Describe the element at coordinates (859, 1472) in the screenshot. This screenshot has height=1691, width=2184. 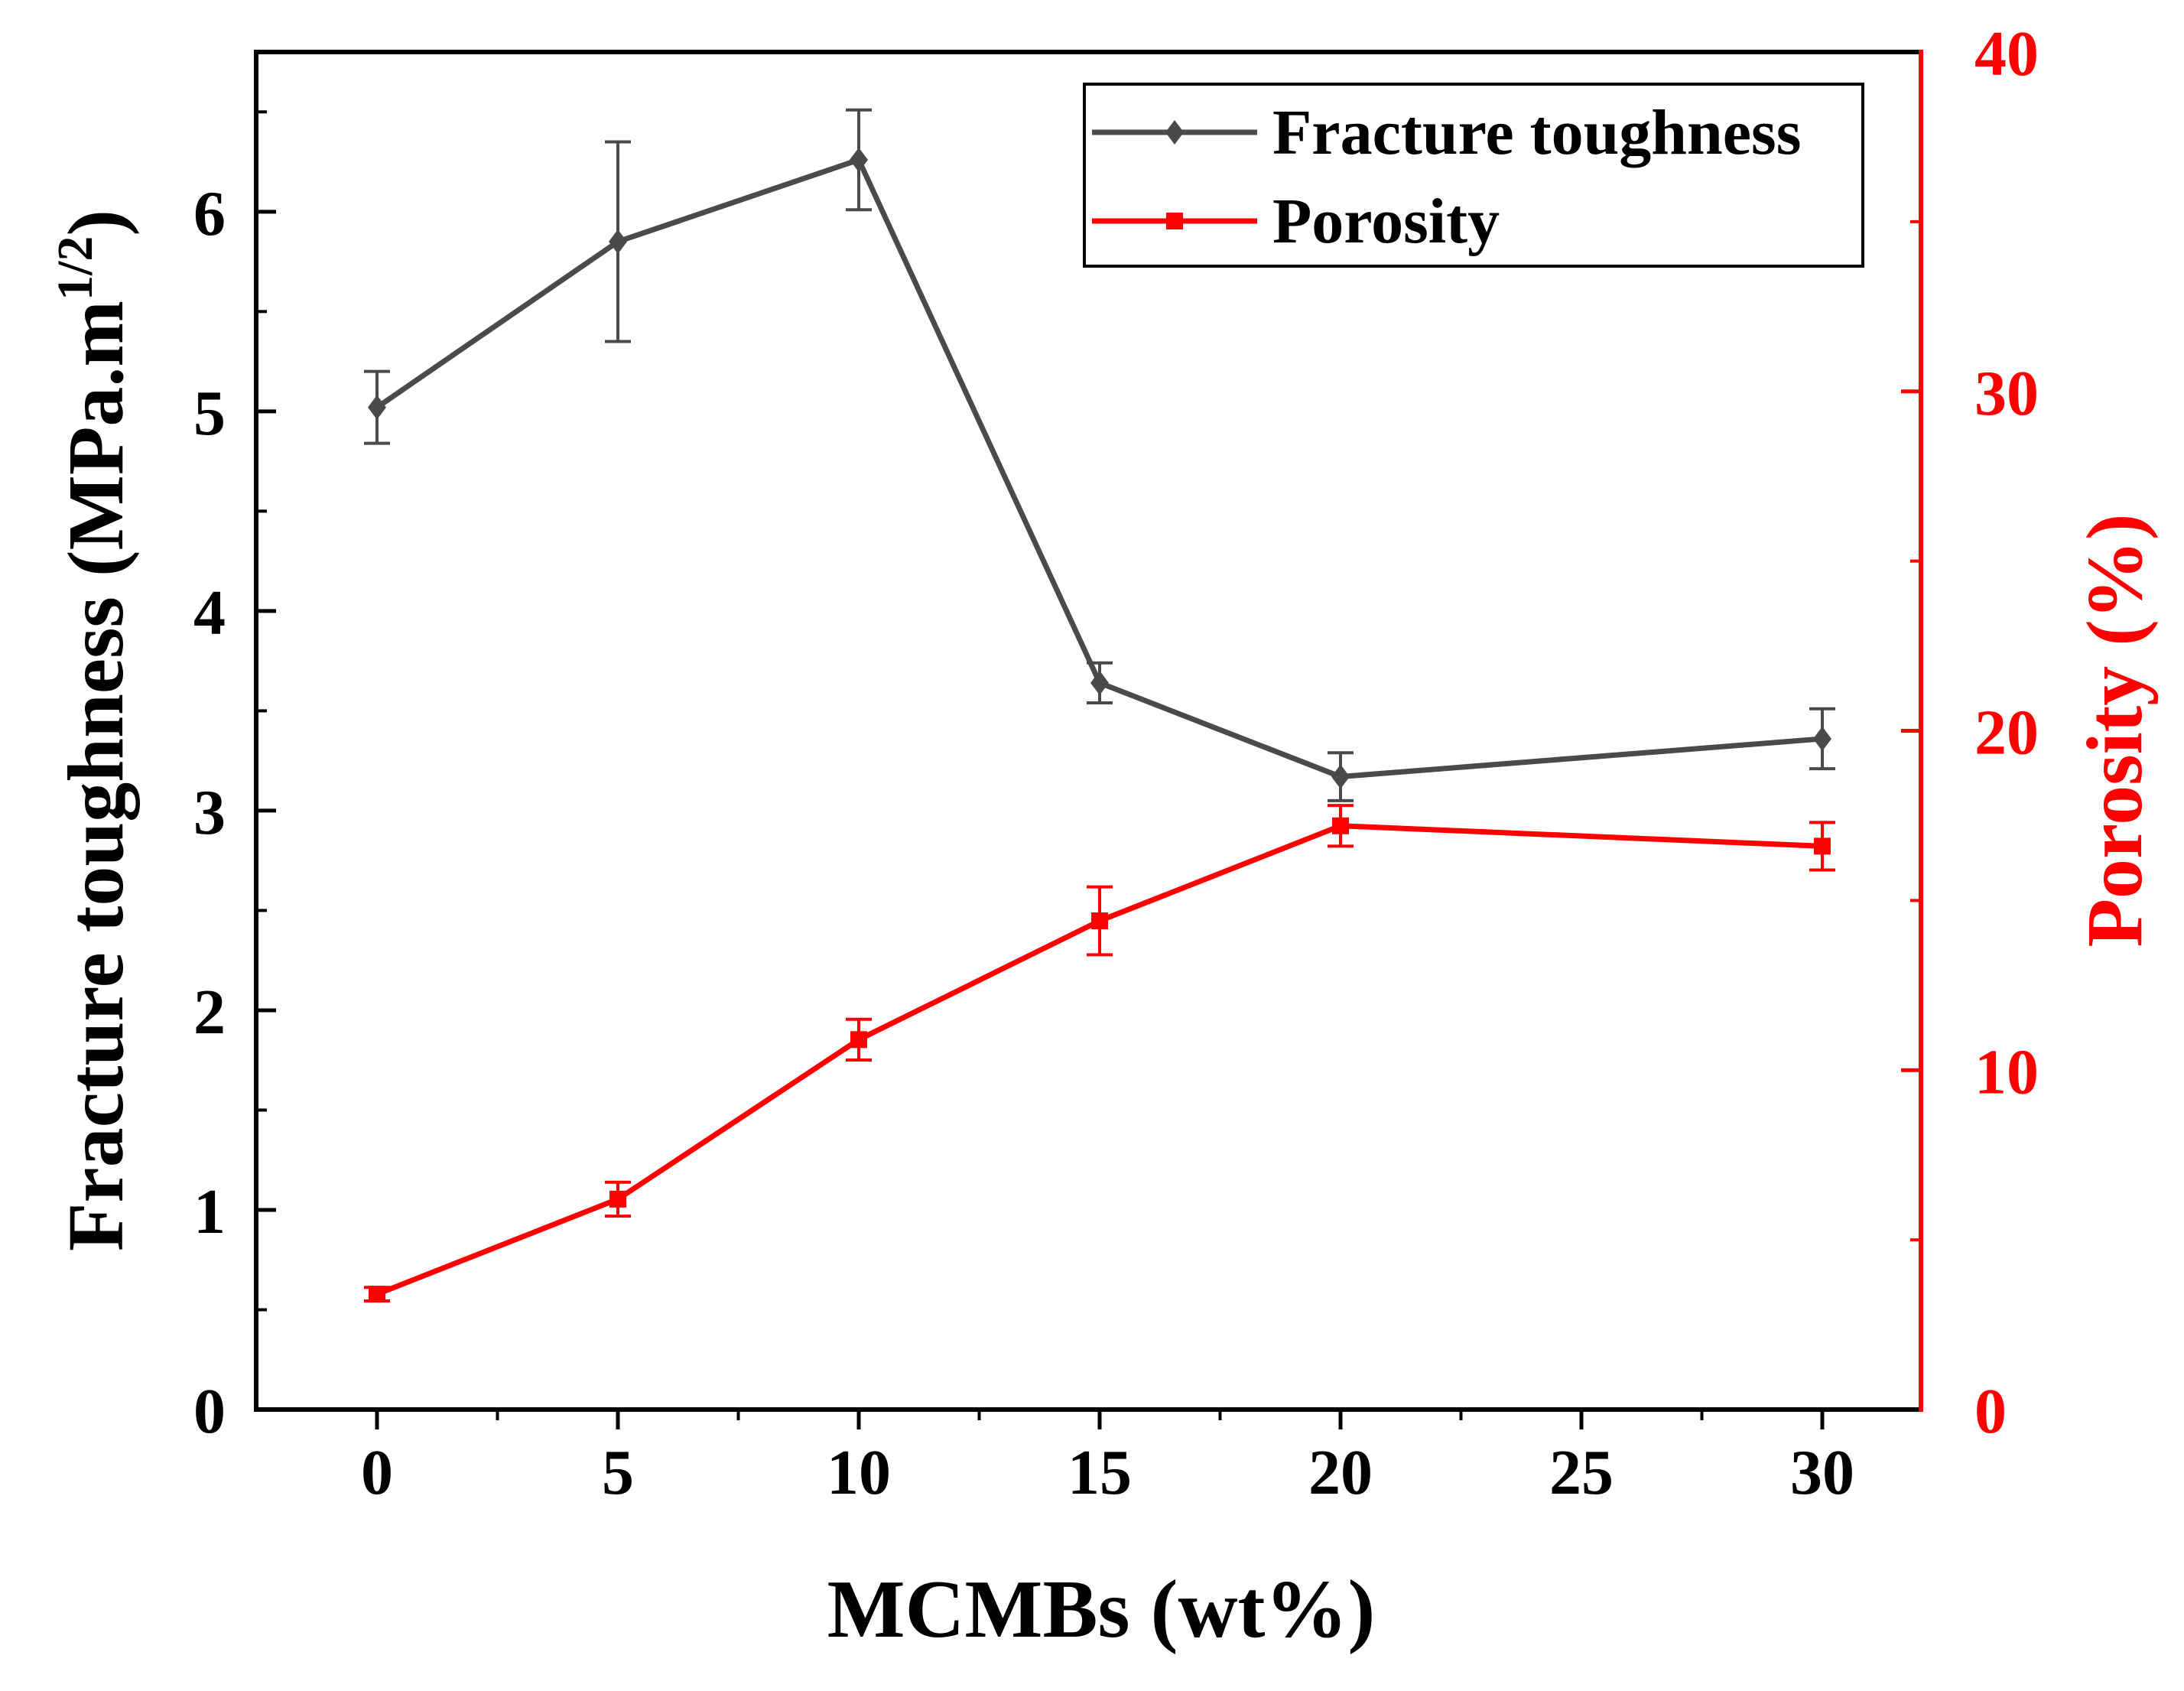
I see `x-tick-label-10: 10` at that location.